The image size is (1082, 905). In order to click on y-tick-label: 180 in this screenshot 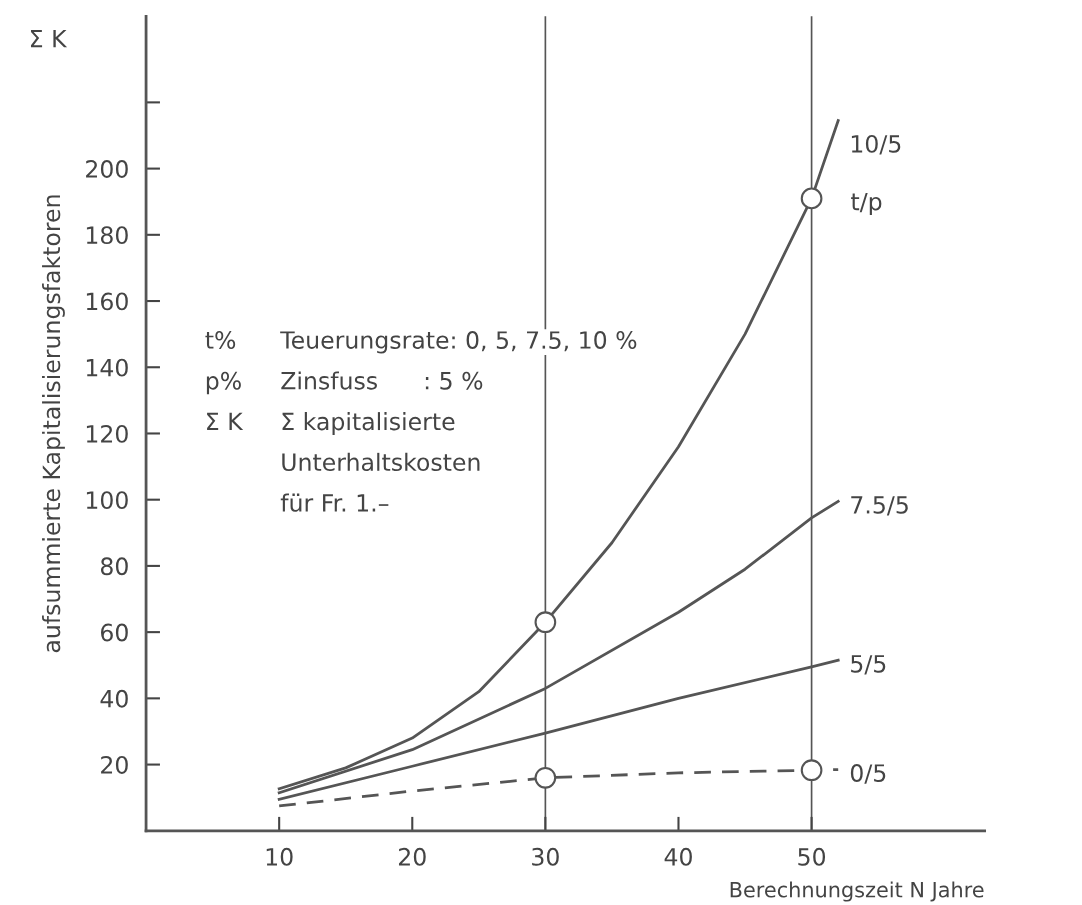, I will do `click(107, 235)`.